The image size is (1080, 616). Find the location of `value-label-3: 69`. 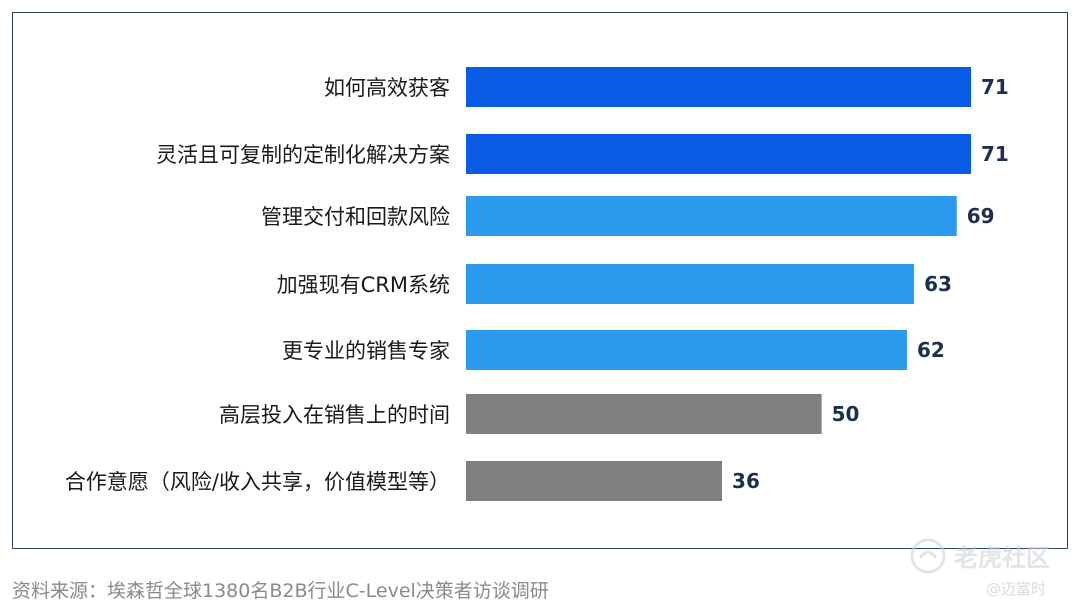

value-label-3: 69 is located at coordinates (981, 216).